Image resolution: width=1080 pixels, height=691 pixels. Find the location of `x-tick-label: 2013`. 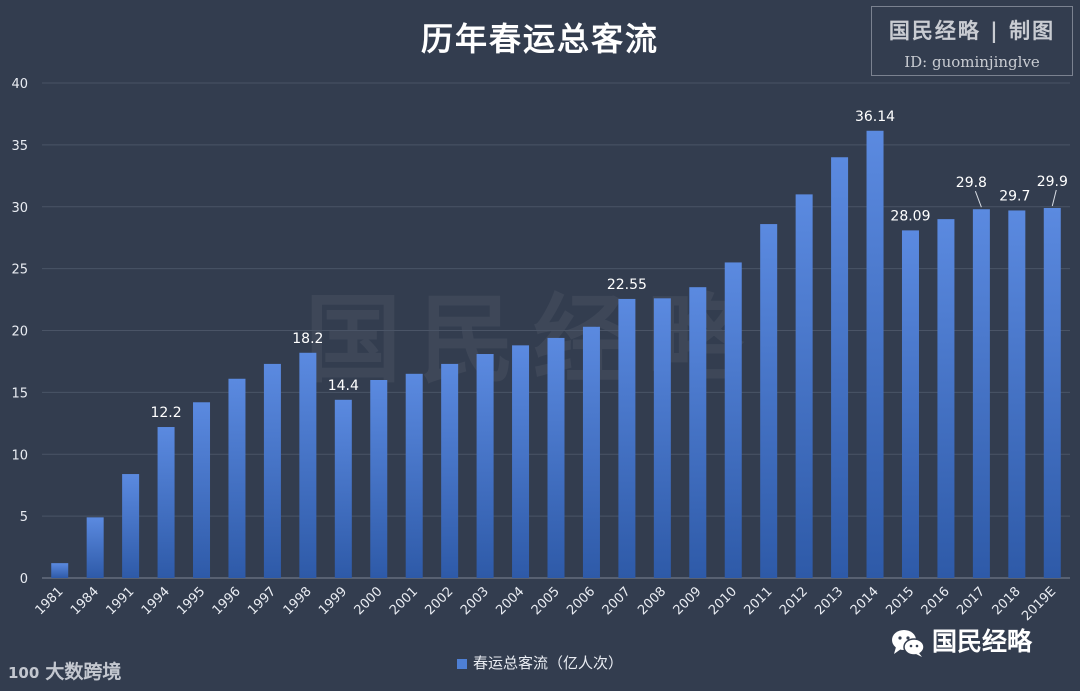

x-tick-label: 2013 is located at coordinates (829, 601).